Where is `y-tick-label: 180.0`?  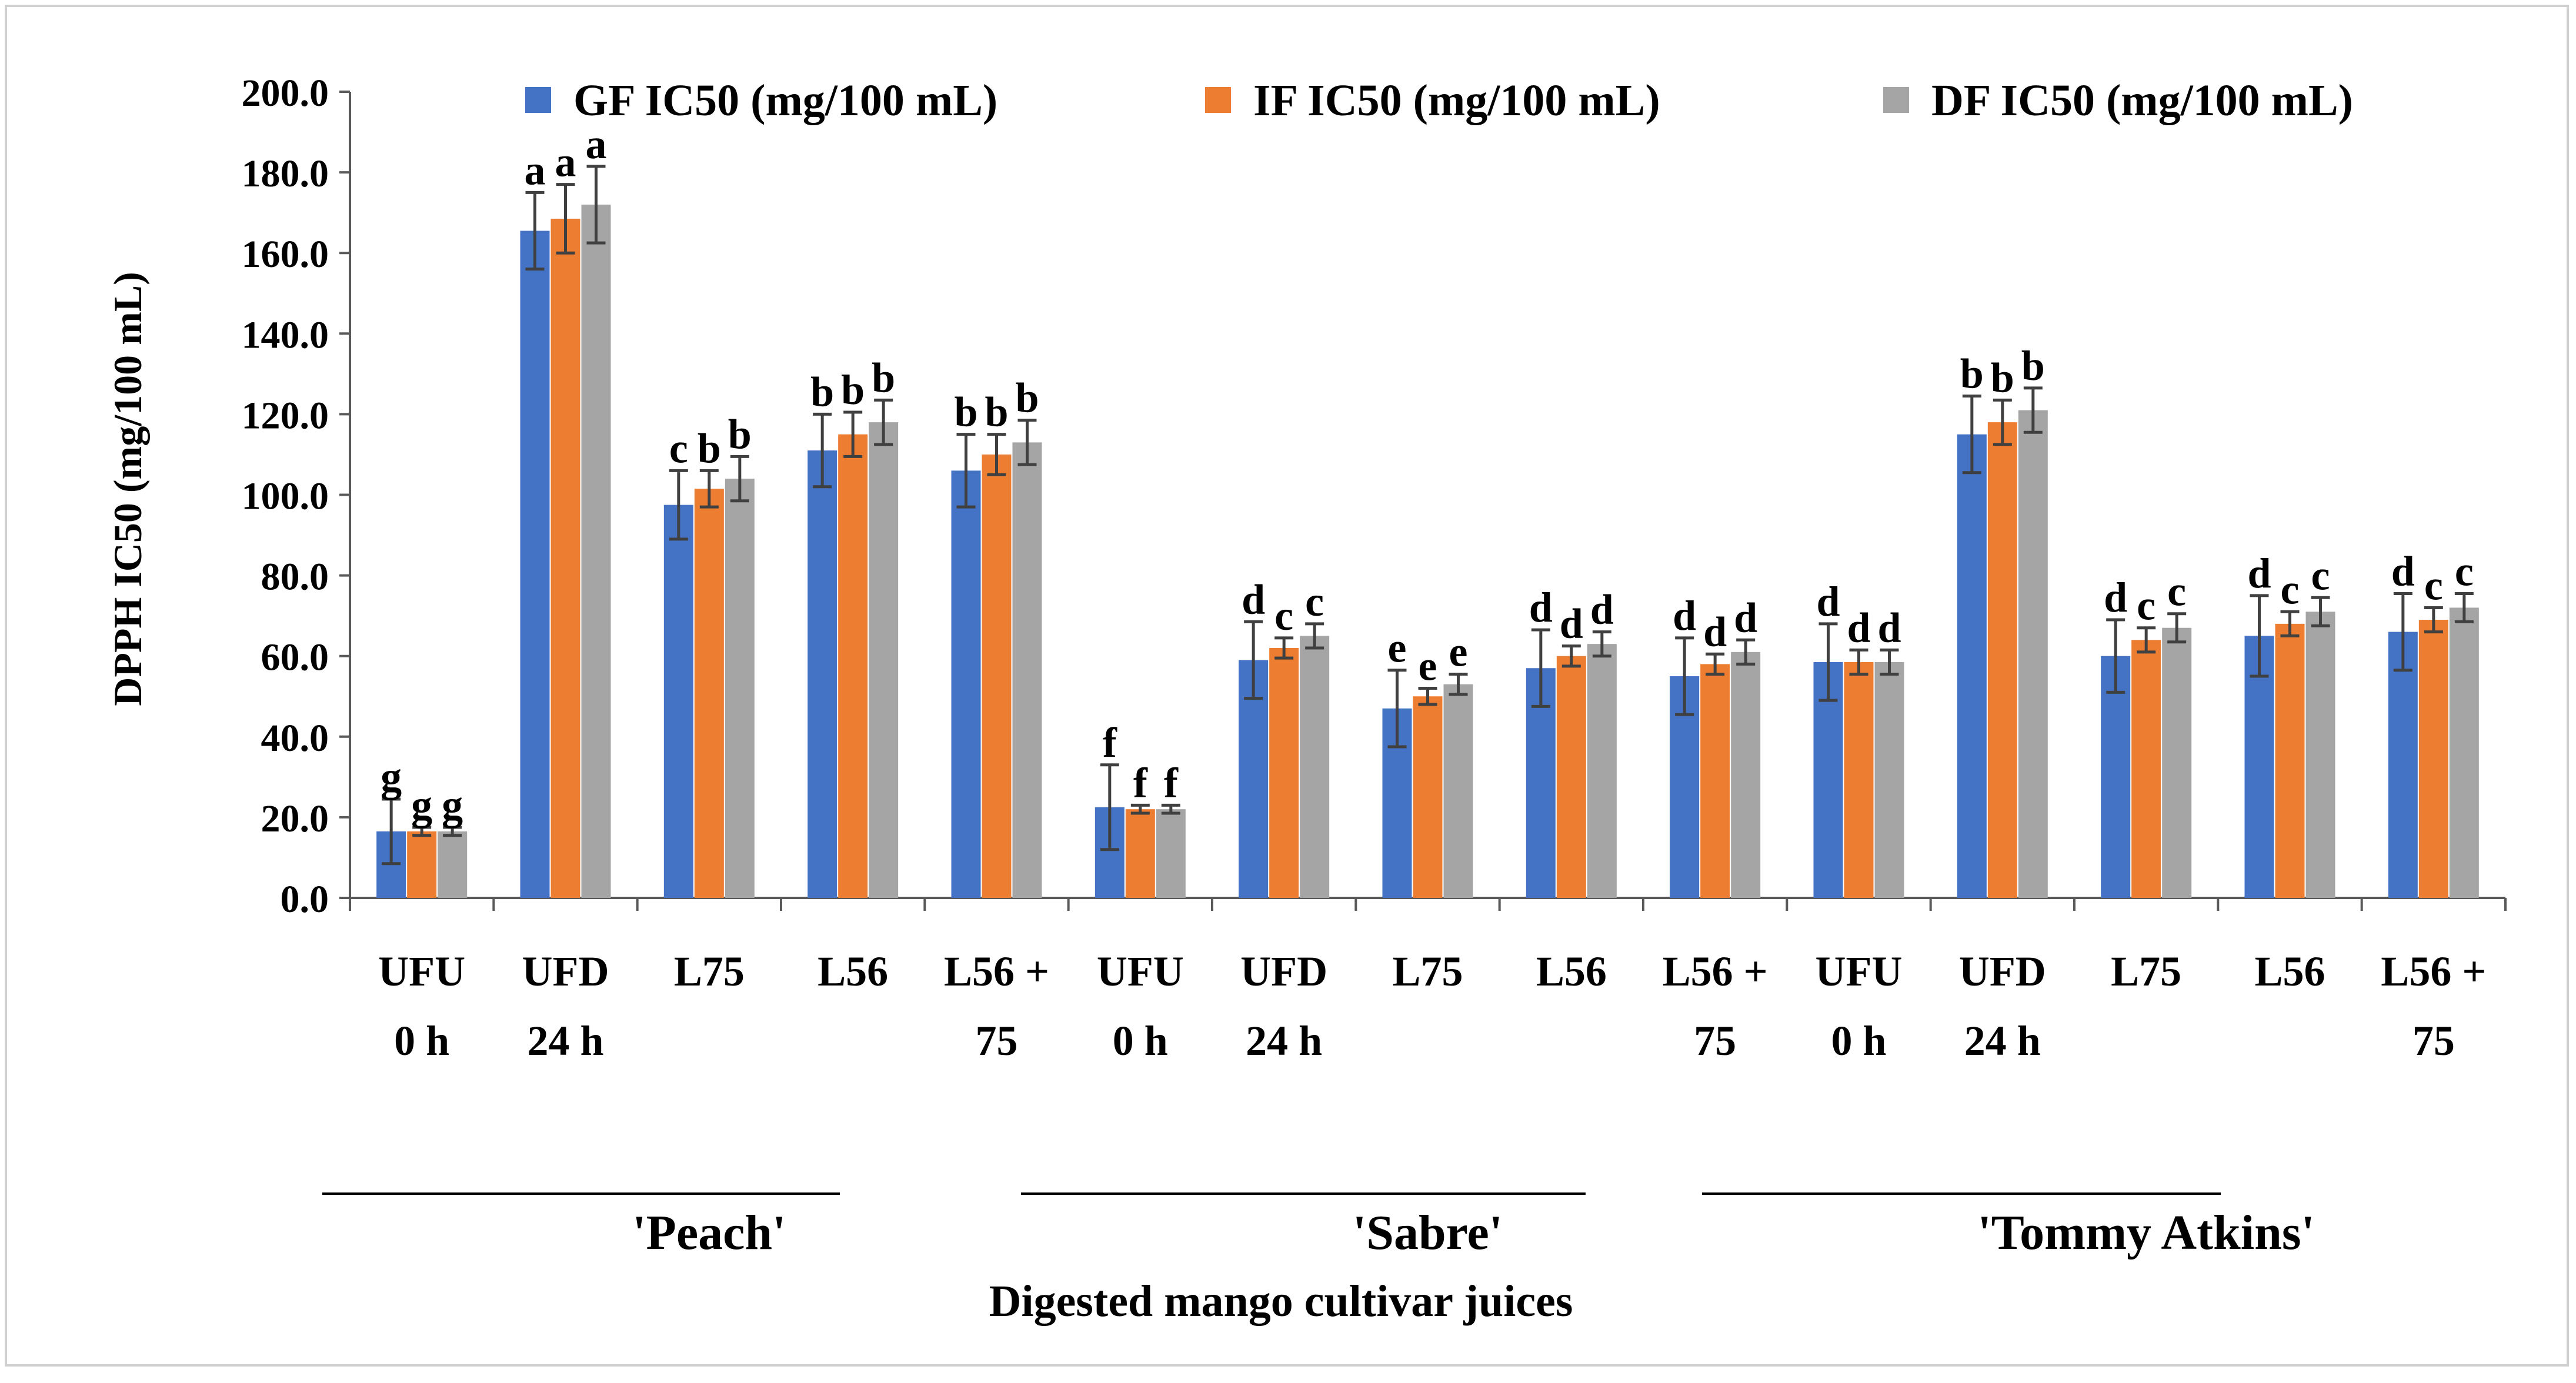 y-tick-label: 180.0 is located at coordinates (285, 173).